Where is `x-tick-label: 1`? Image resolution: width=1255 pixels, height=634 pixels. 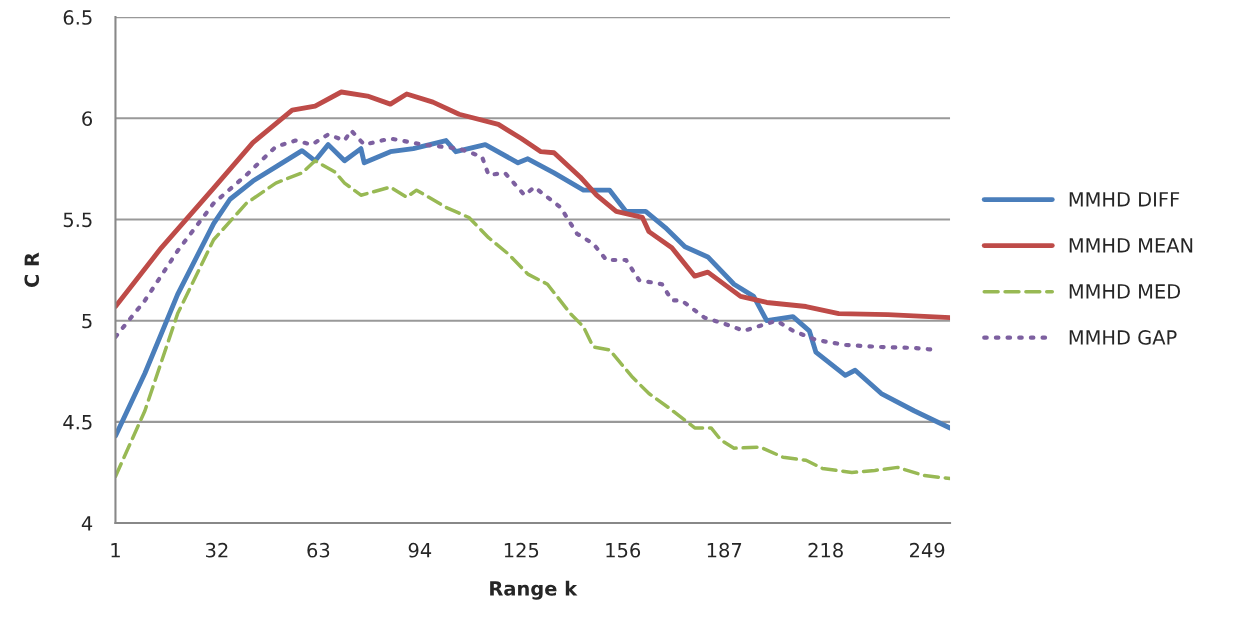 x-tick-label: 1 is located at coordinates (115, 550).